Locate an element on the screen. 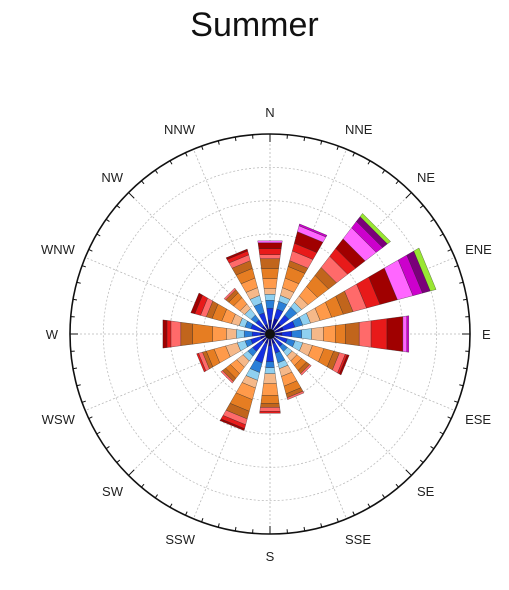 The image size is (509, 590). center-hub is located at coordinates (270, 334).